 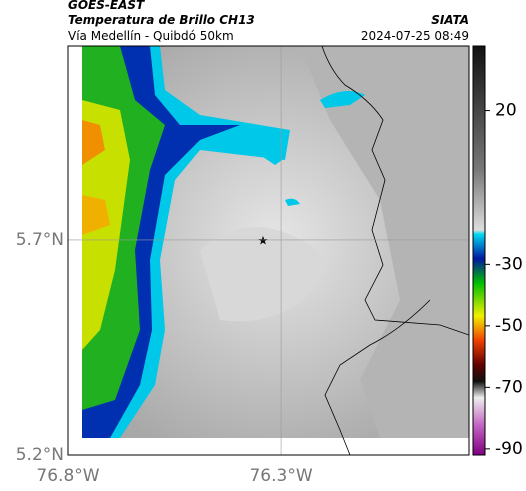 What do you see at coordinates (106, 6) in the screenshot?
I see `satellite: GOES-EAST` at bounding box center [106, 6].